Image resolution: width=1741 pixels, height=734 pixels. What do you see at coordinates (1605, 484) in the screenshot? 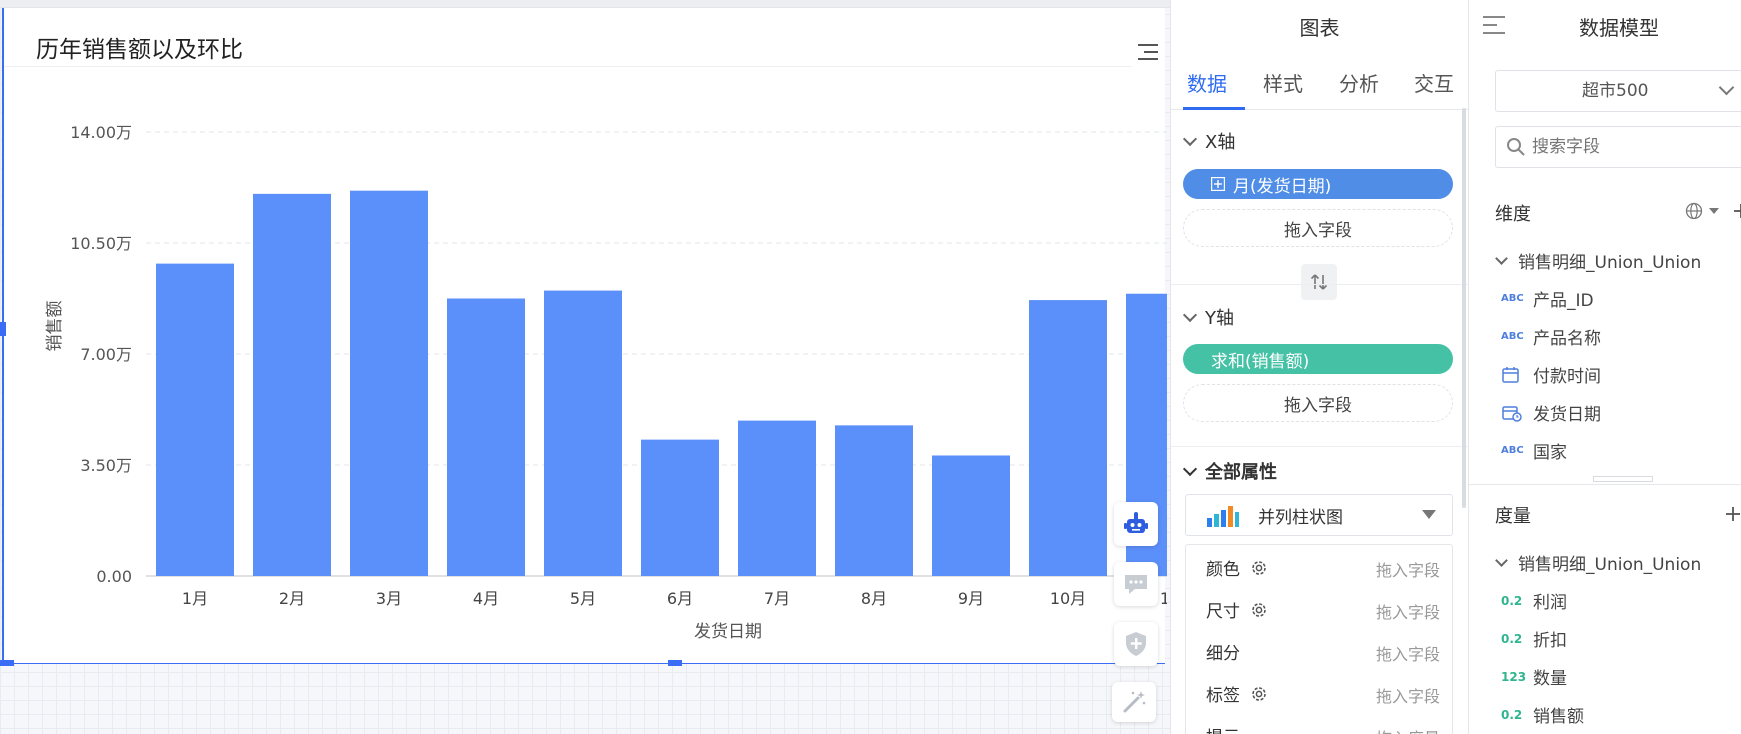
I see `group-divider` at bounding box center [1605, 484].